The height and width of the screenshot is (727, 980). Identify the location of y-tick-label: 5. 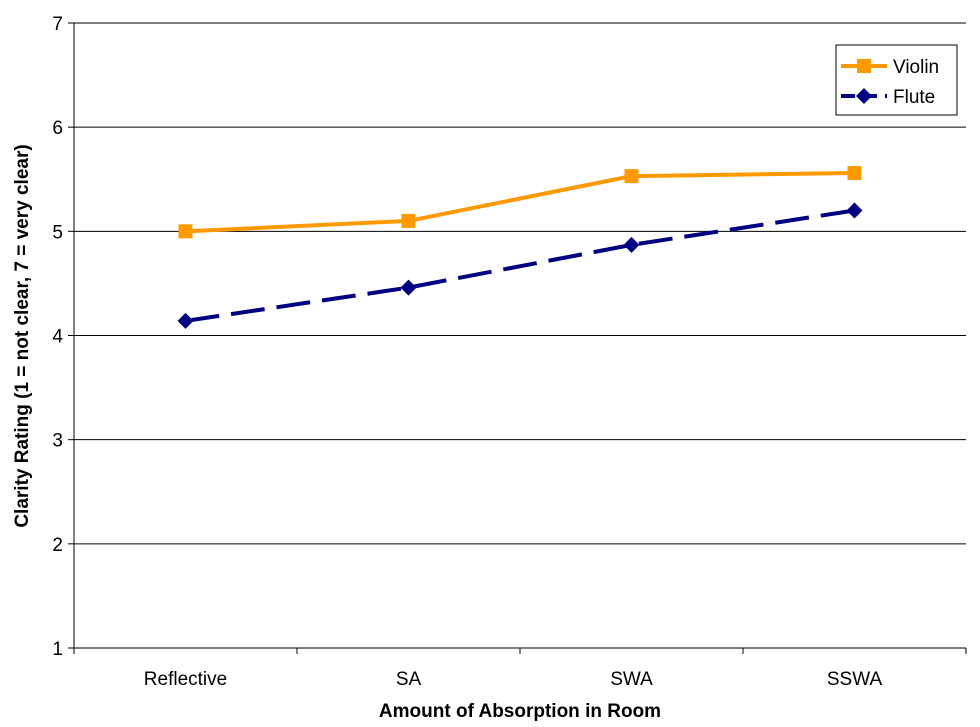
(57, 232).